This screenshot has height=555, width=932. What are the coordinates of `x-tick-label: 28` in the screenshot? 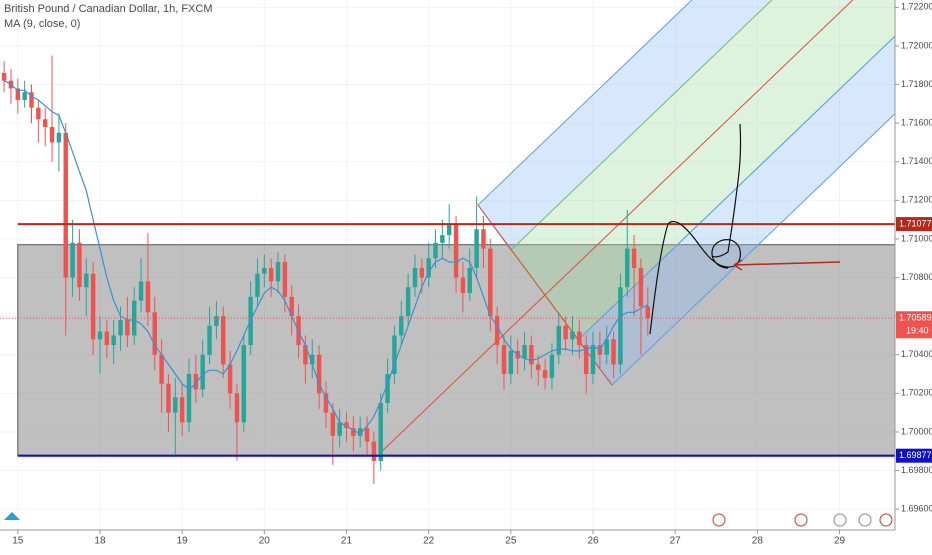 It's located at (758, 541).